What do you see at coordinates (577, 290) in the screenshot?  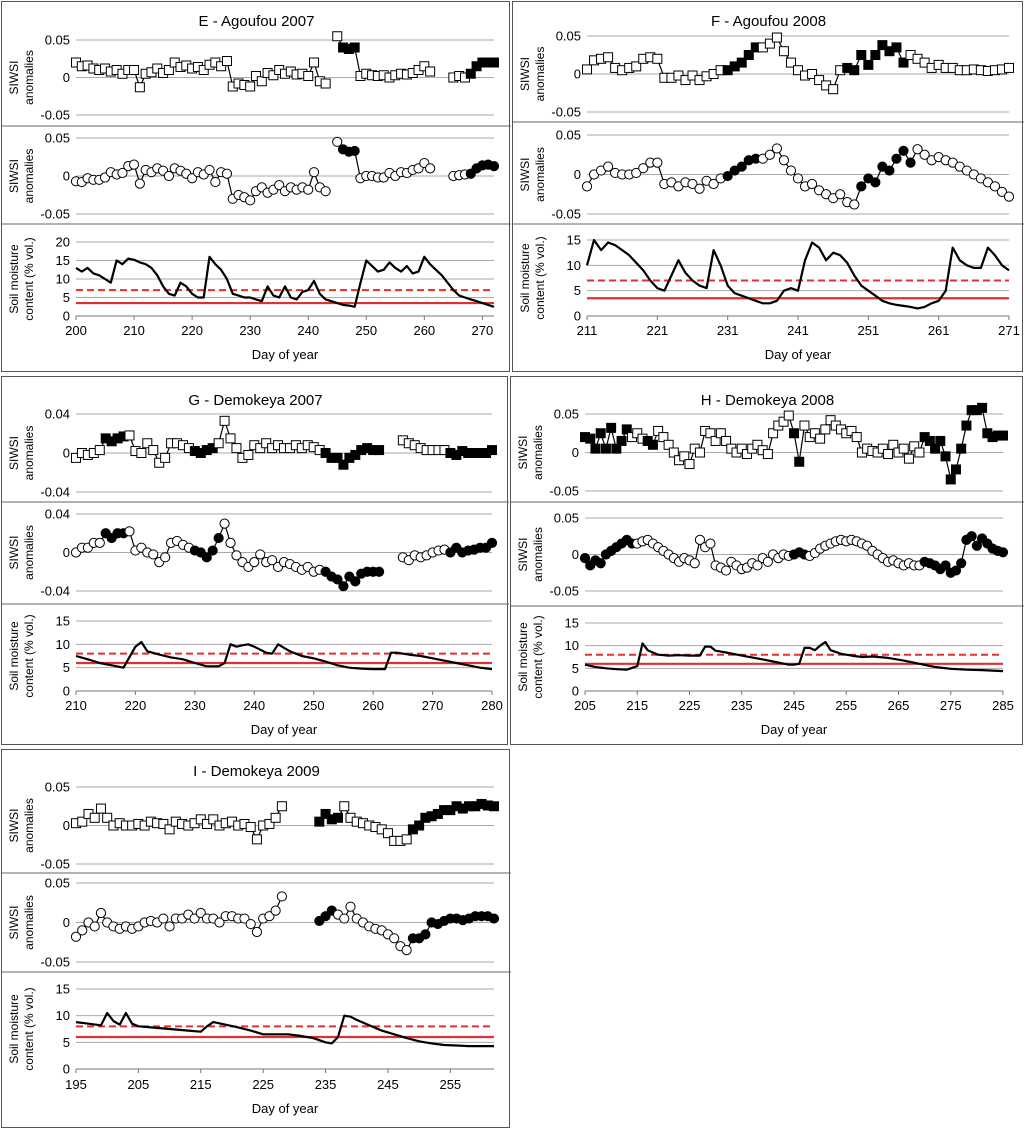 I see `y-tick-label: 5` at bounding box center [577, 290].